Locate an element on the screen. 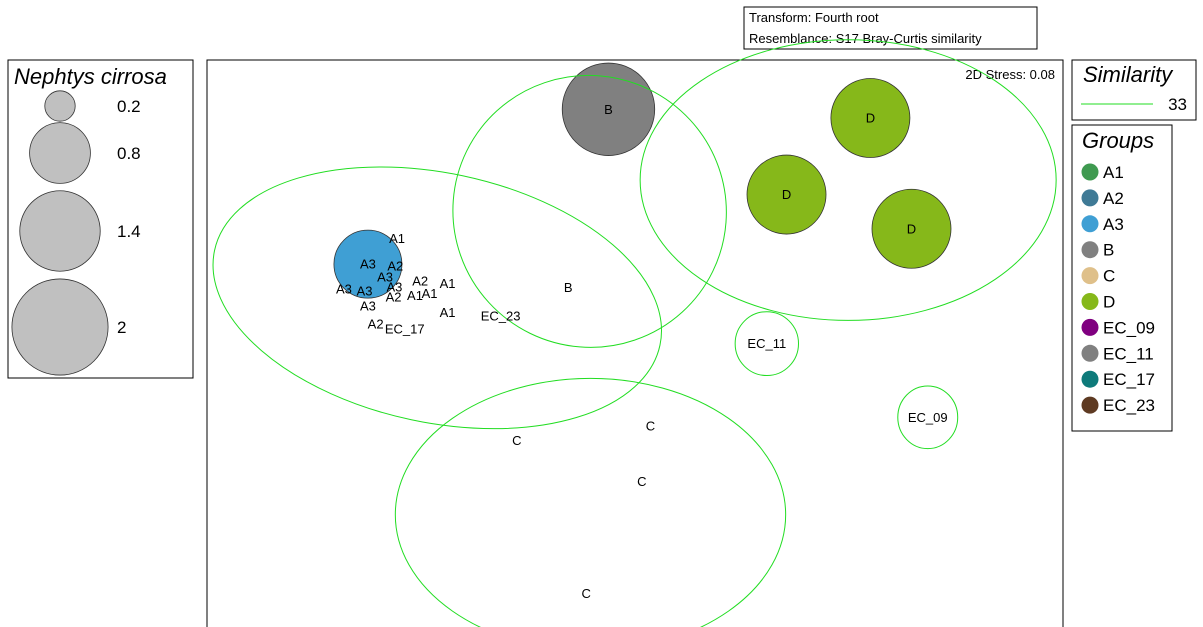 The height and width of the screenshot is (627, 1203). group-legend-label: A2 is located at coordinates (1113, 198).